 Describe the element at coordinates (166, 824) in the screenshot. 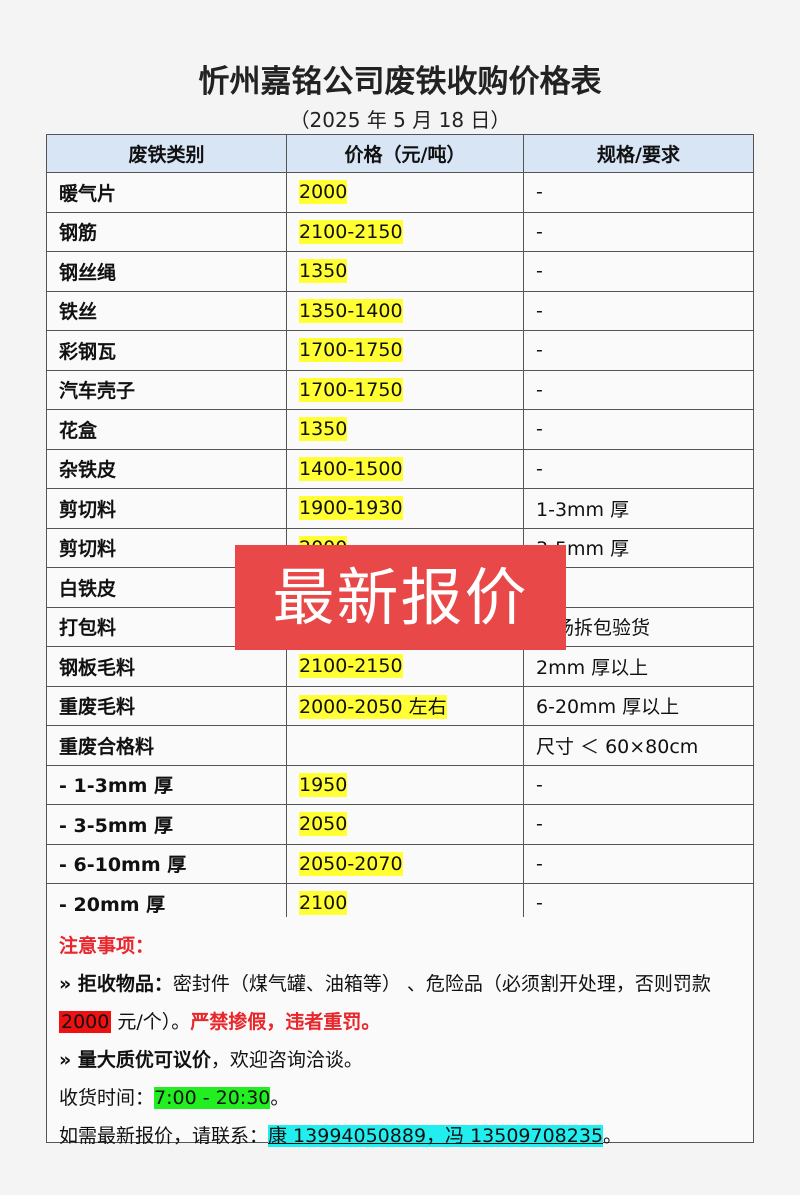

I see `category-cell: - 3-5mm 厚` at that location.